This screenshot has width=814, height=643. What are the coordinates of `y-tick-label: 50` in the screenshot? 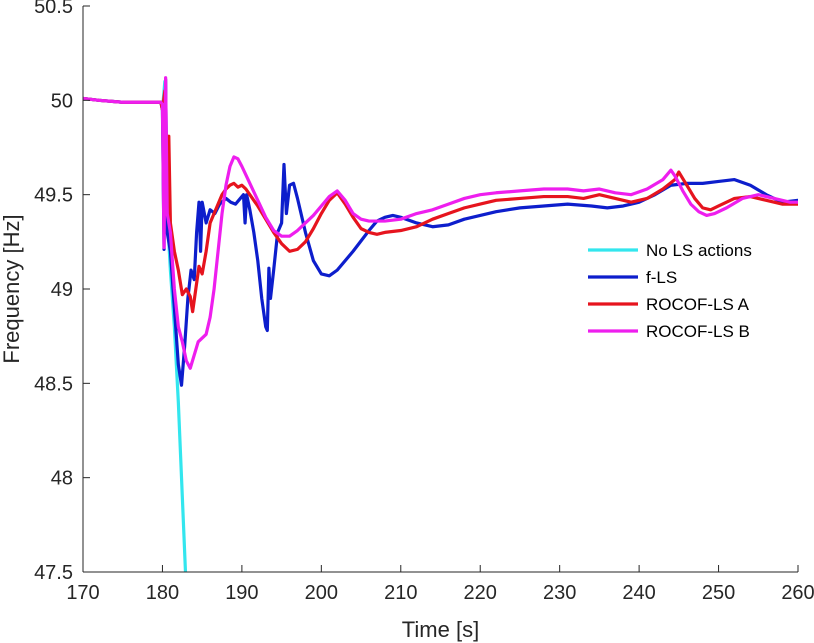 It's located at (62, 101).